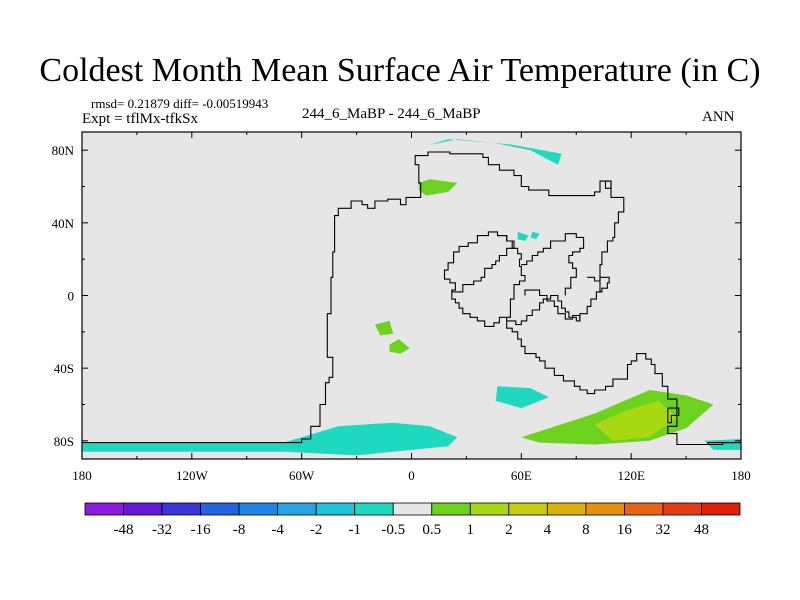 The image size is (800, 600). What do you see at coordinates (384, 328) in the screenshot?
I see `anomaly-region-south-atlantic-green-a` at bounding box center [384, 328].